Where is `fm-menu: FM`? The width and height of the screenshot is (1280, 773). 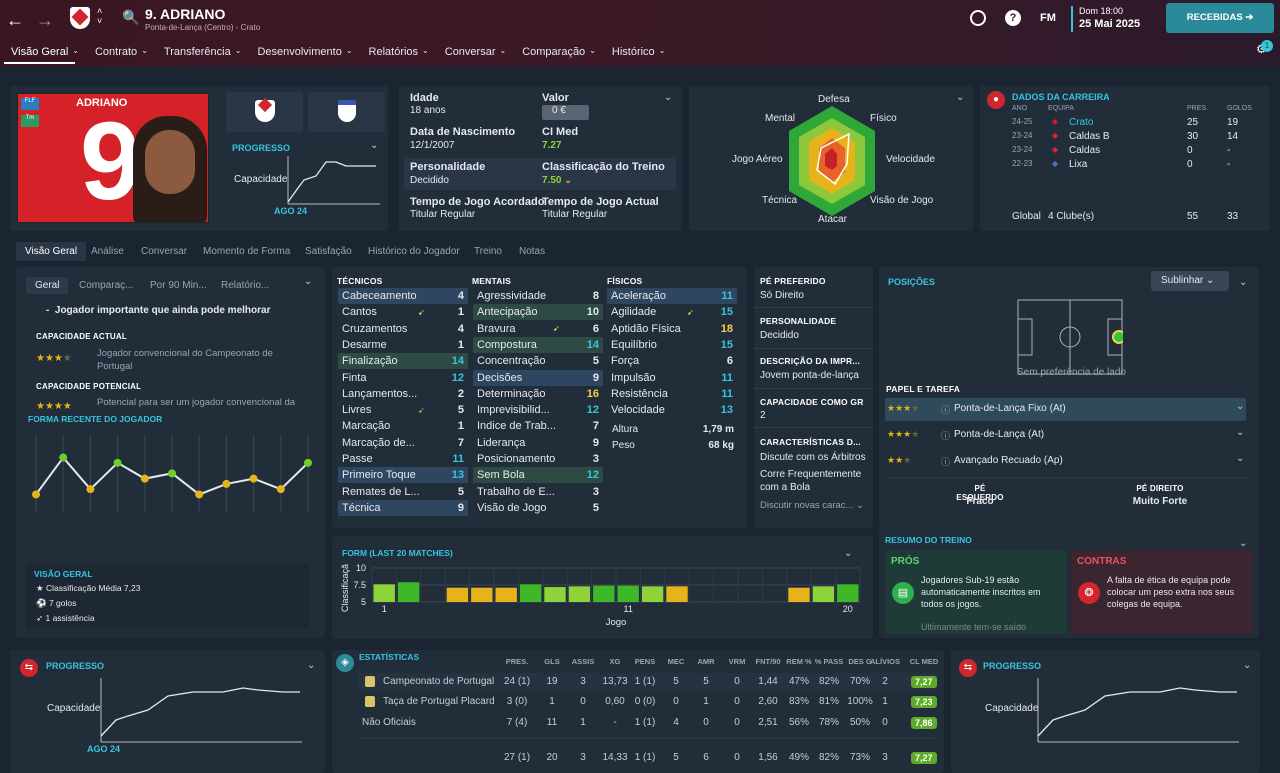 fm-menu: FM is located at coordinates (1048, 18).